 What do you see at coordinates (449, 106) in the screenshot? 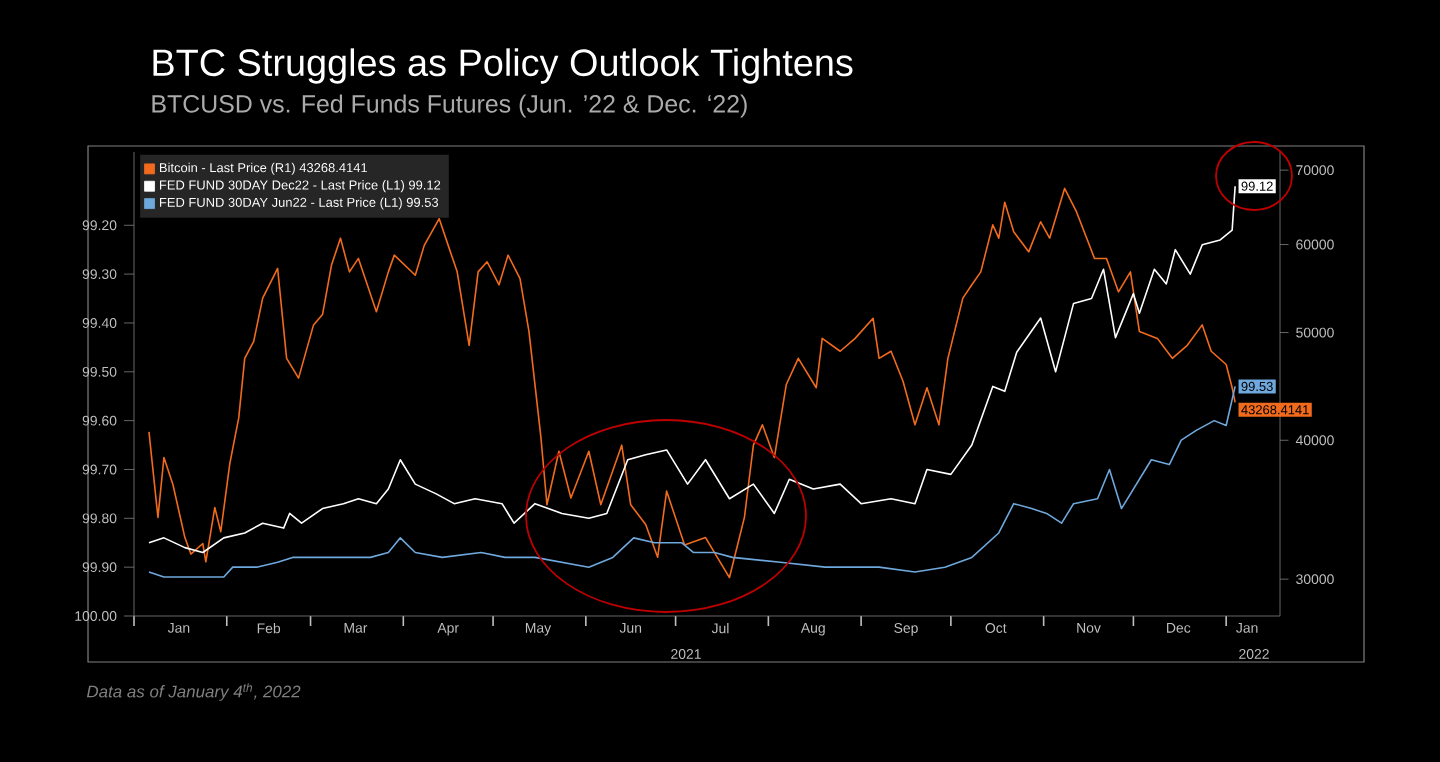
I see `chart-subtitle: BTCUSD vs. Fed Funds Futures (Jun. ’22 & Dec. ‘22)` at bounding box center [449, 106].